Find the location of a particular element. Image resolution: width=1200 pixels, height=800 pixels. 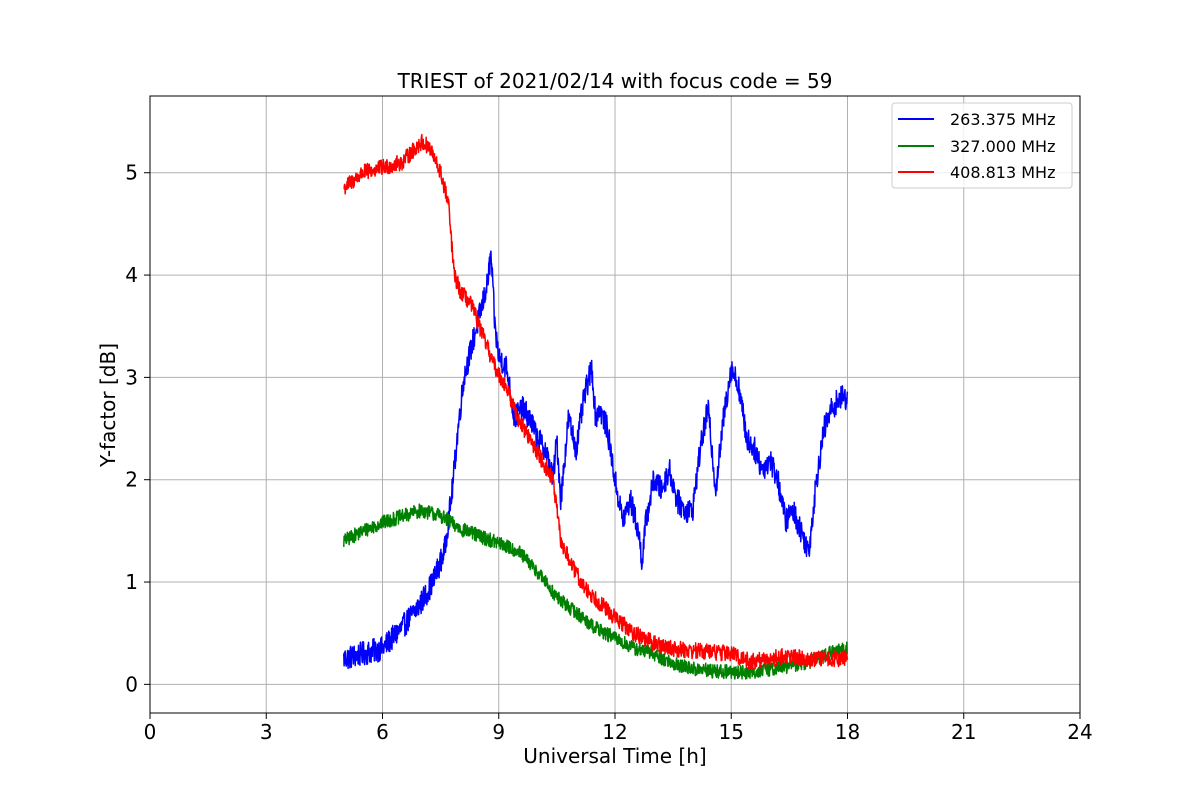

series-line-327.000 is located at coordinates (596, 591).